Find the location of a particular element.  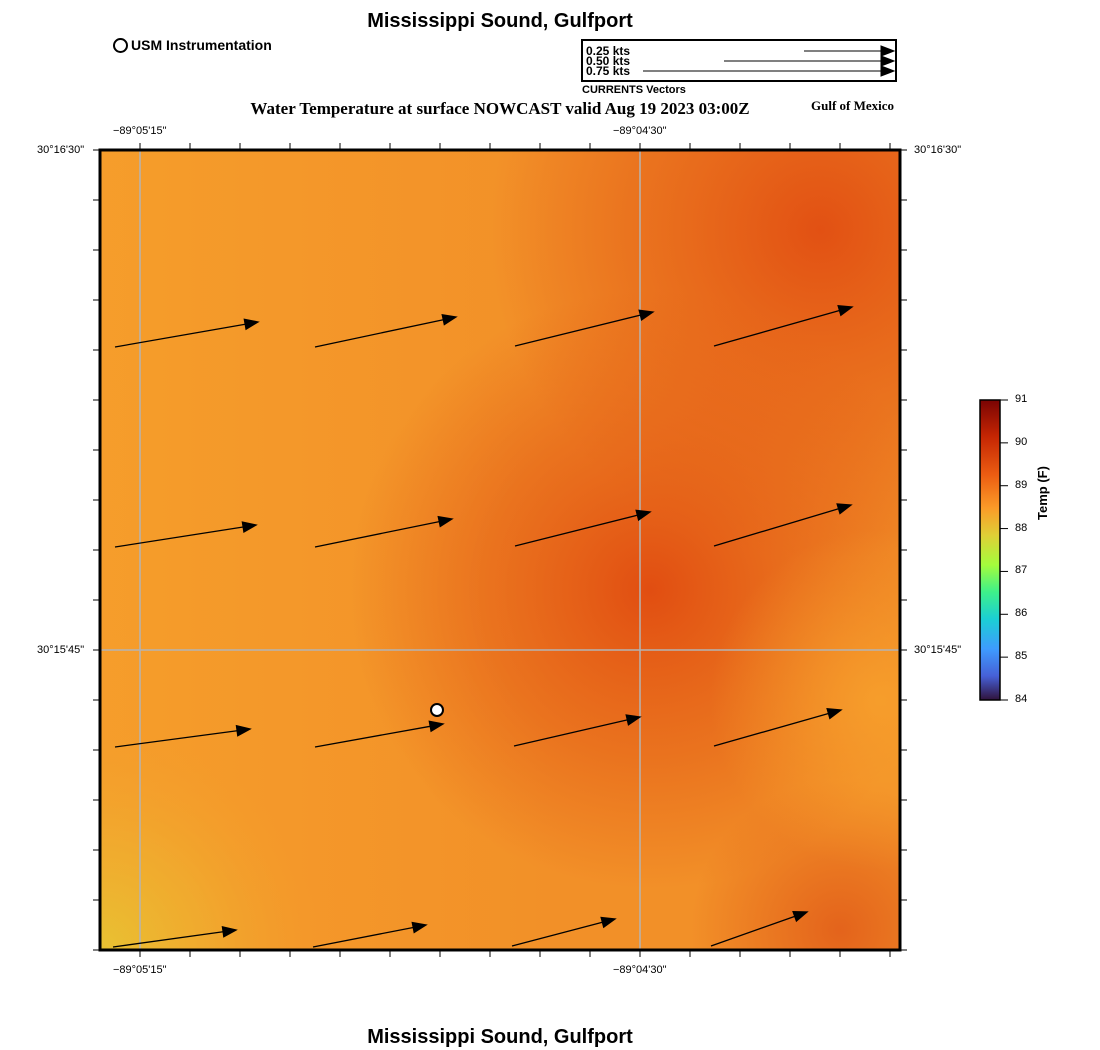

vector-r2-c1 is located at coordinates (186, 534).